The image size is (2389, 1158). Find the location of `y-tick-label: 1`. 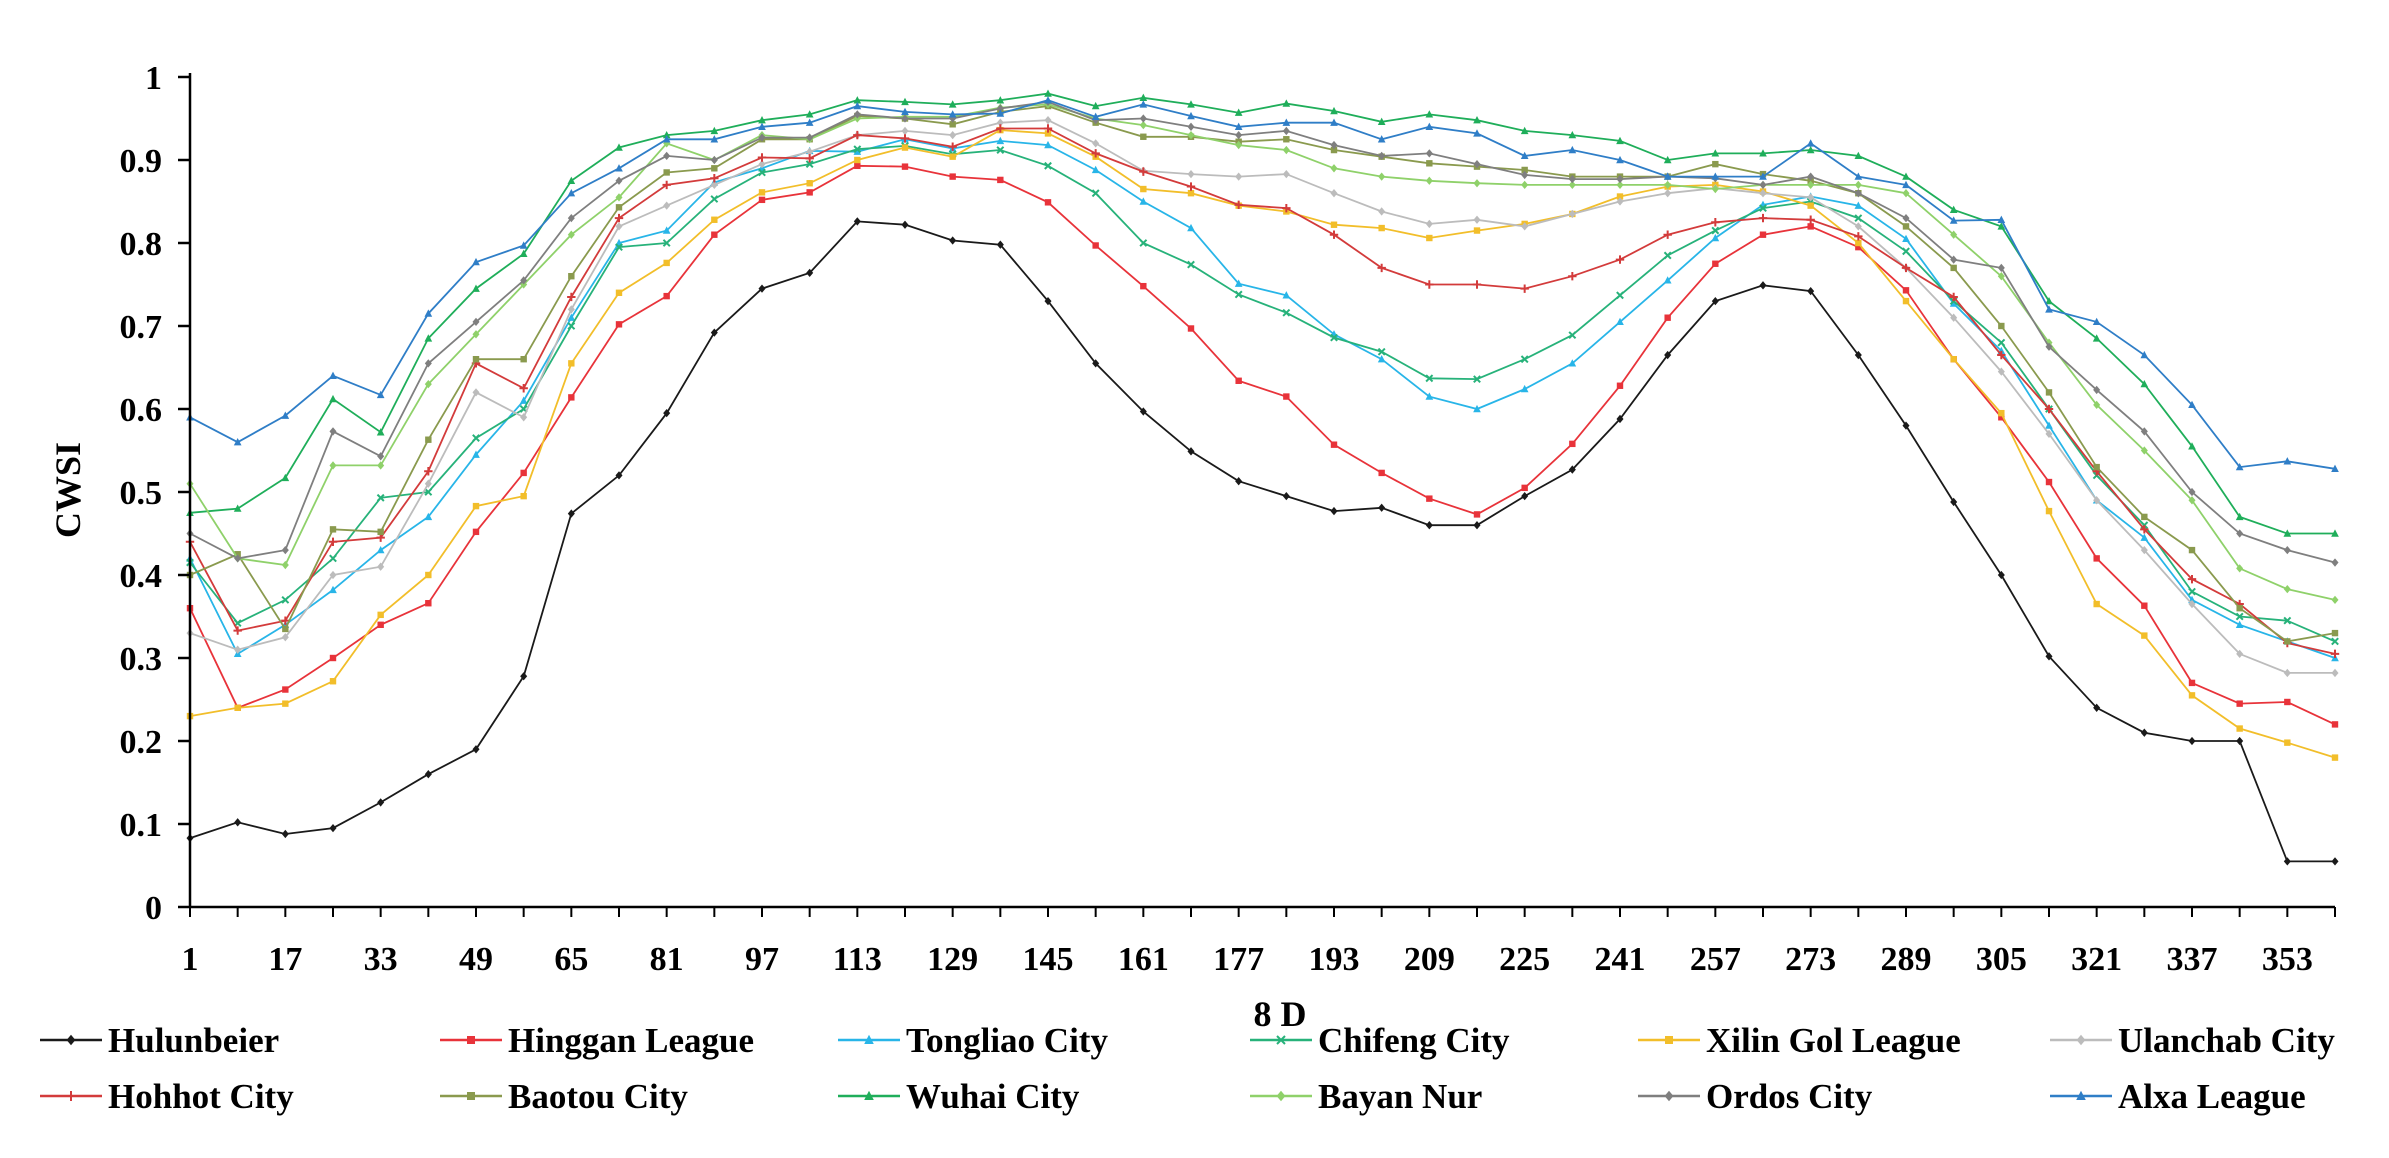

y-tick-label: 1 is located at coordinates (153, 78).